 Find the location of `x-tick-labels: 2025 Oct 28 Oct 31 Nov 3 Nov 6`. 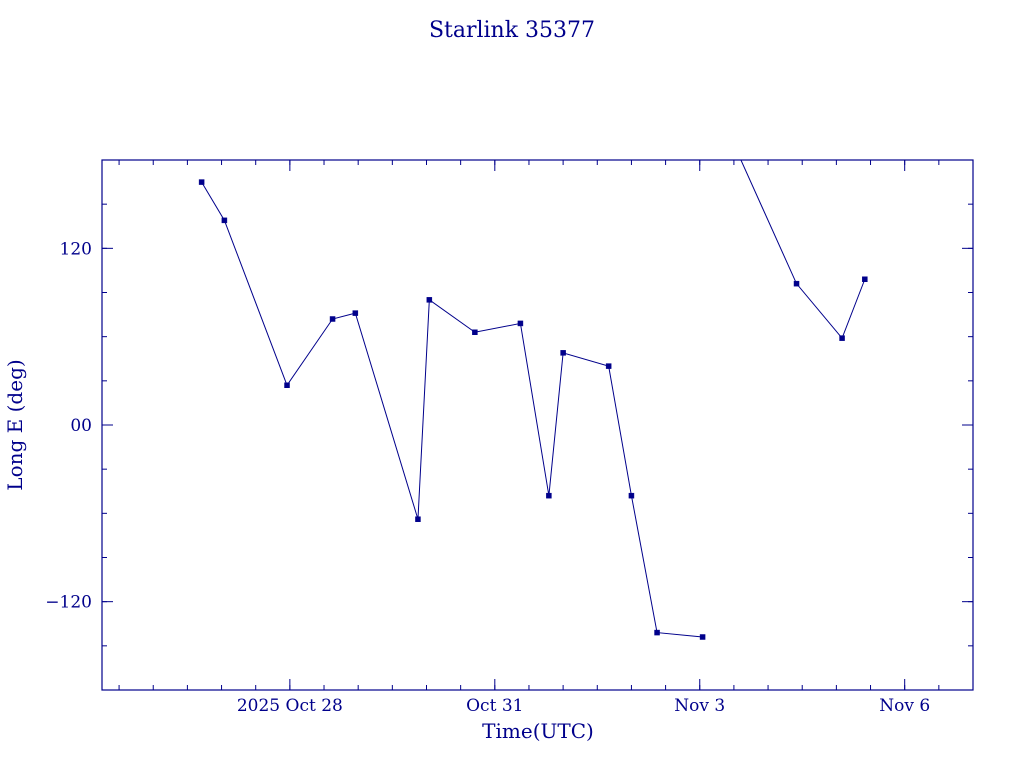

x-tick-labels: 2025 Oct 28 Oct 31 Nov 3 Nov 6 is located at coordinates (583, 706).